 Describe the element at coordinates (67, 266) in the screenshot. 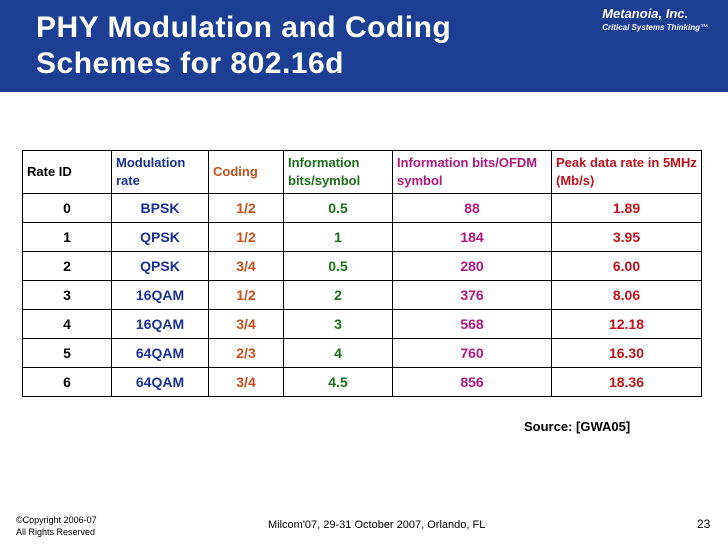

I see `rate-id-cell: 2` at that location.